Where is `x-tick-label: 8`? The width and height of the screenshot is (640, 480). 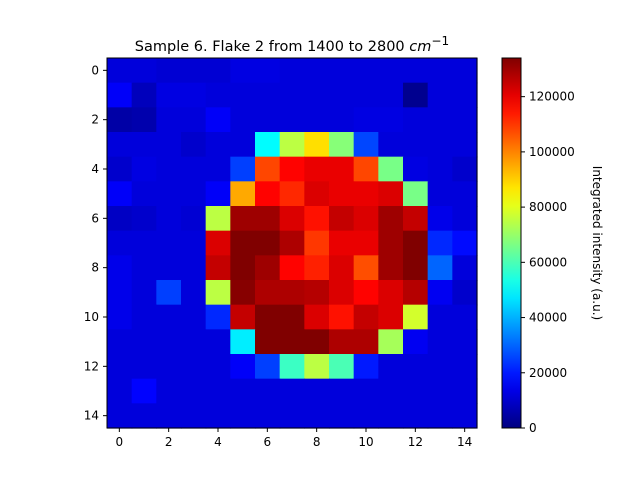 x-tick-label: 8 is located at coordinates (317, 442).